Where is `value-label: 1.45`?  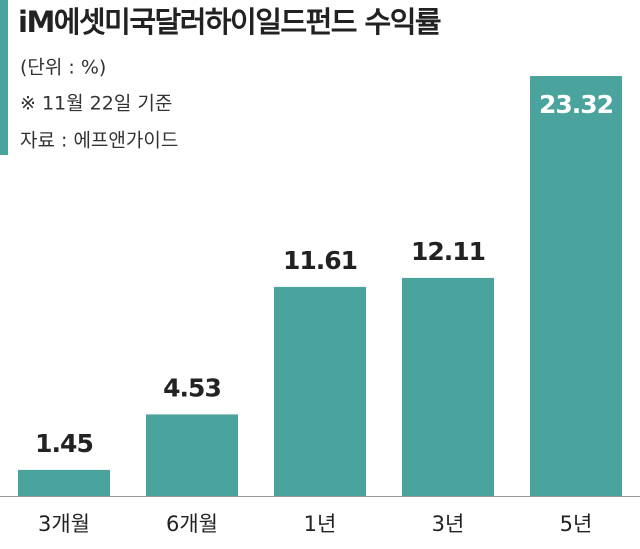 value-label: 1.45 is located at coordinates (64, 443).